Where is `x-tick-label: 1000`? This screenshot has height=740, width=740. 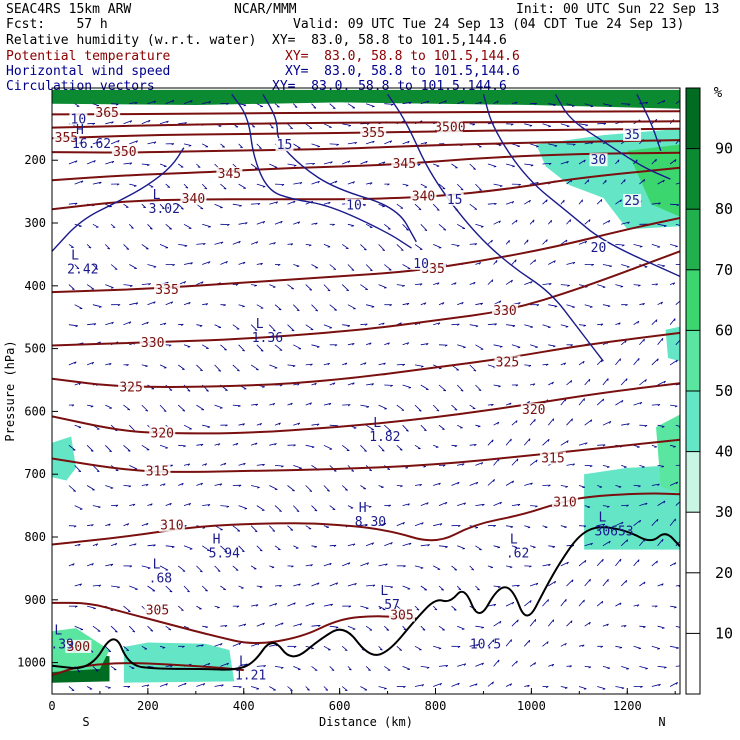 x-tick-label: 1000 is located at coordinates (531, 706).